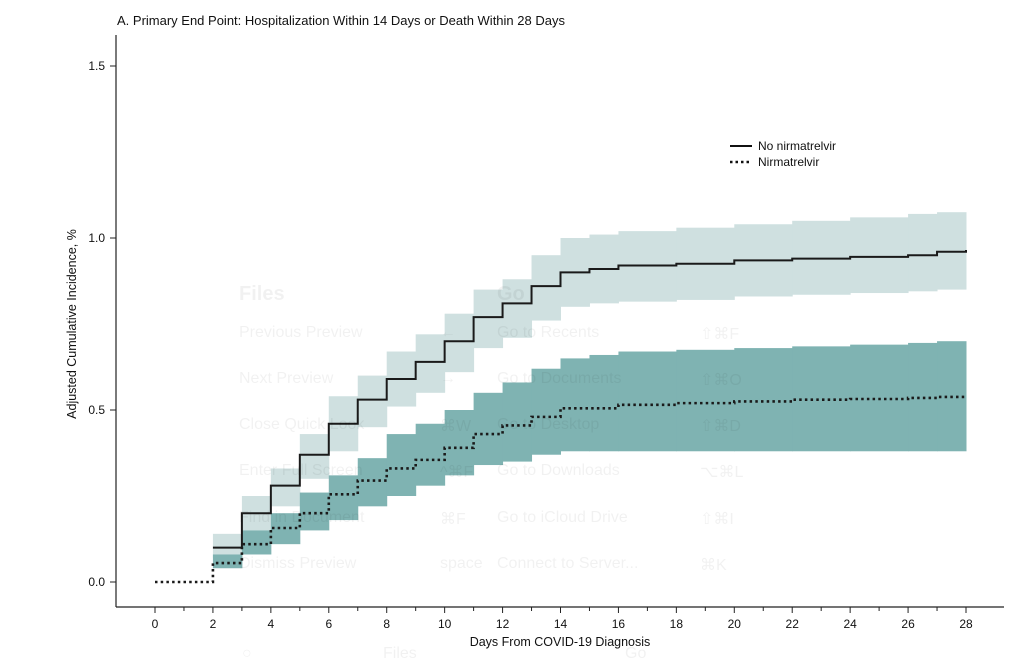  What do you see at coordinates (966, 624) in the screenshot?
I see `x-tick-label: 28` at bounding box center [966, 624].